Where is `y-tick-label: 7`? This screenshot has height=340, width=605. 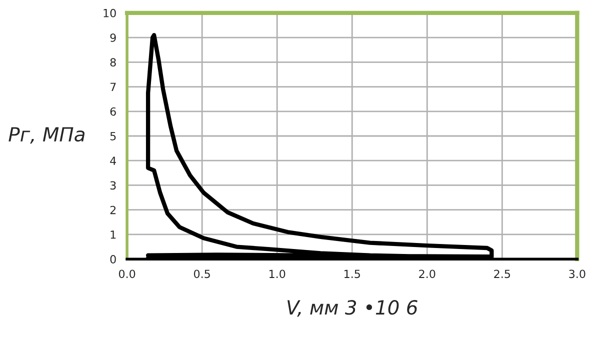
y-tick-label: 7 is located at coordinates (113, 86).